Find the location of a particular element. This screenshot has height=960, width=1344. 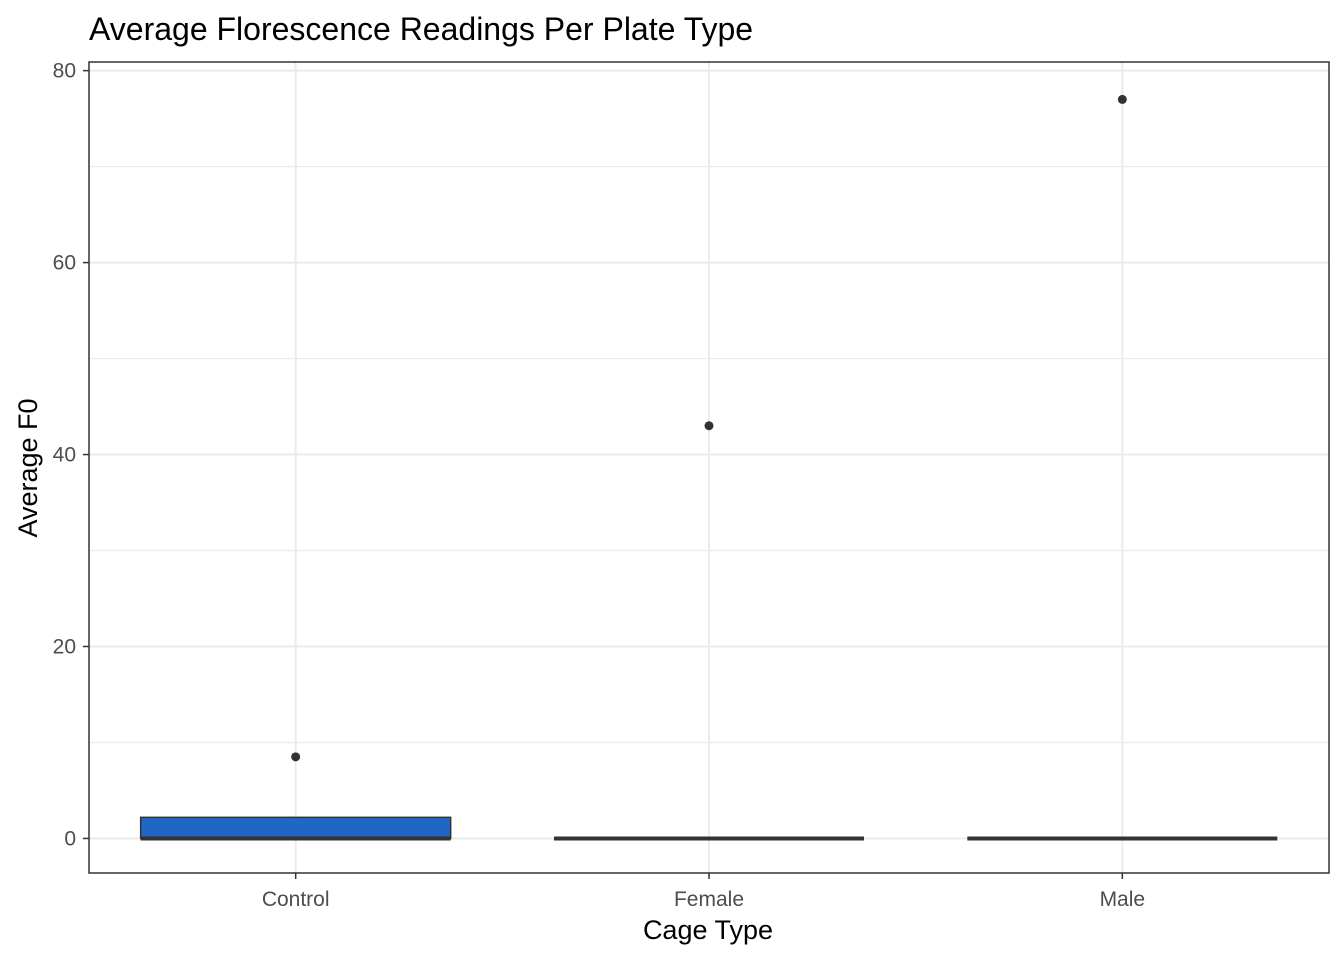

x-axis-title: Cage Type is located at coordinates (708, 930).